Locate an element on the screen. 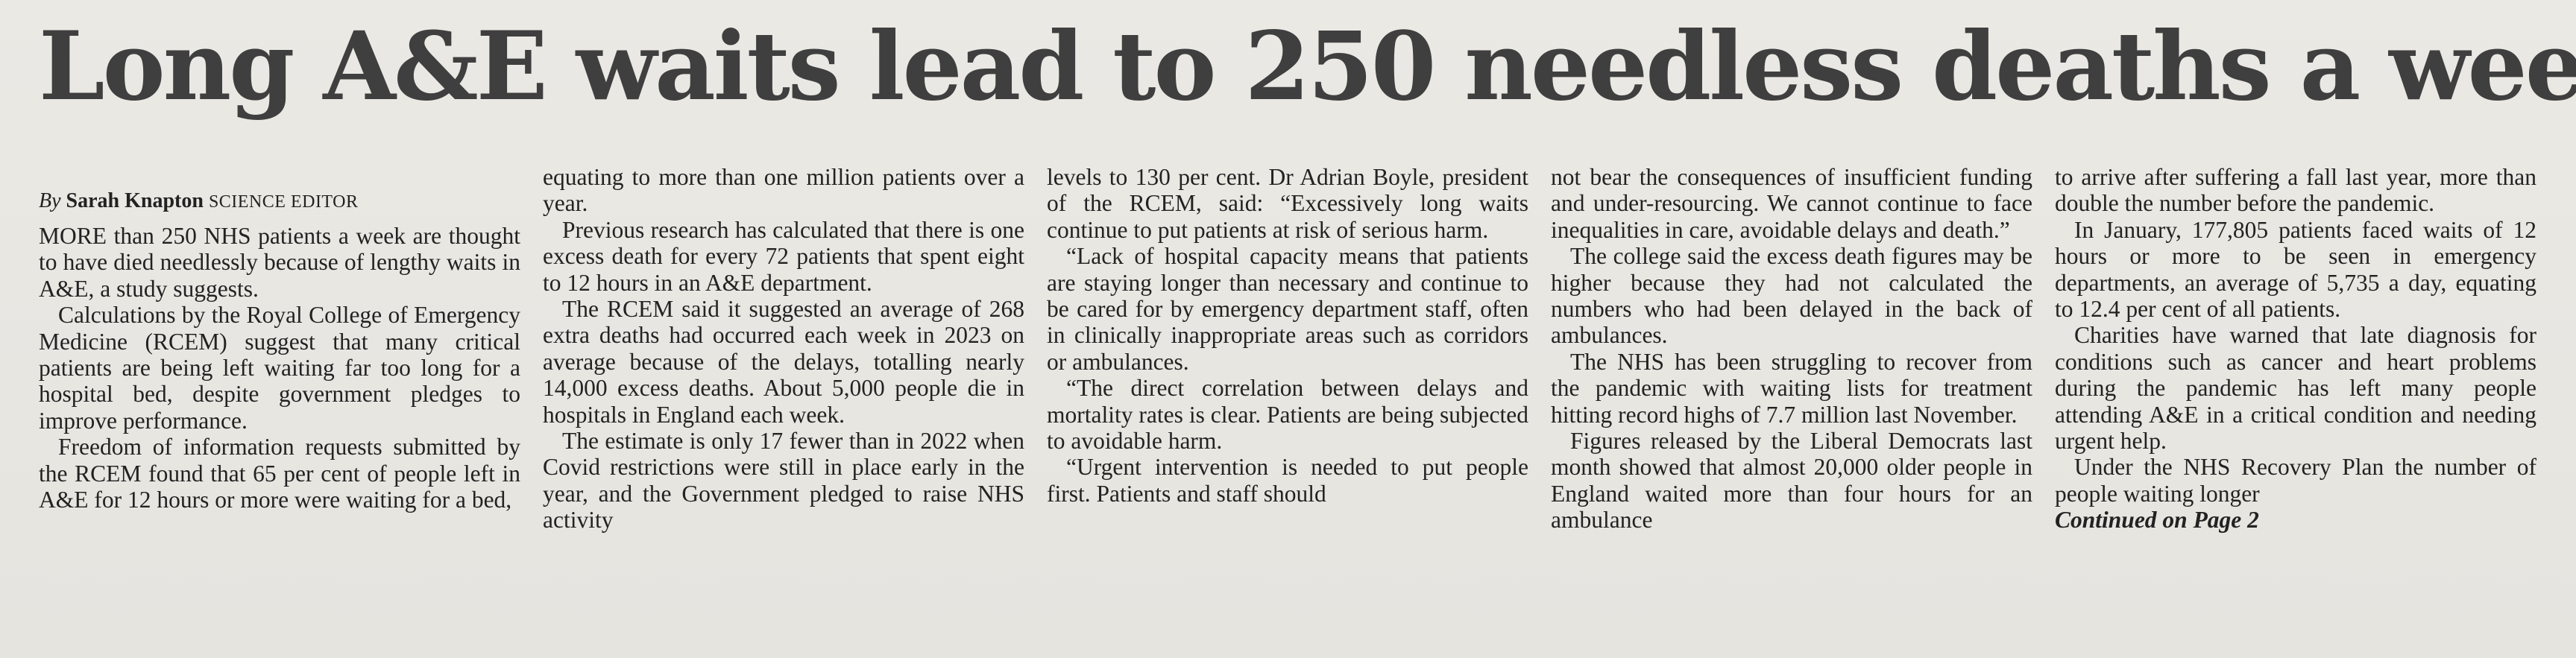 This screenshot has height=658, width=2576. byline-prefix: By is located at coordinates (50, 200).